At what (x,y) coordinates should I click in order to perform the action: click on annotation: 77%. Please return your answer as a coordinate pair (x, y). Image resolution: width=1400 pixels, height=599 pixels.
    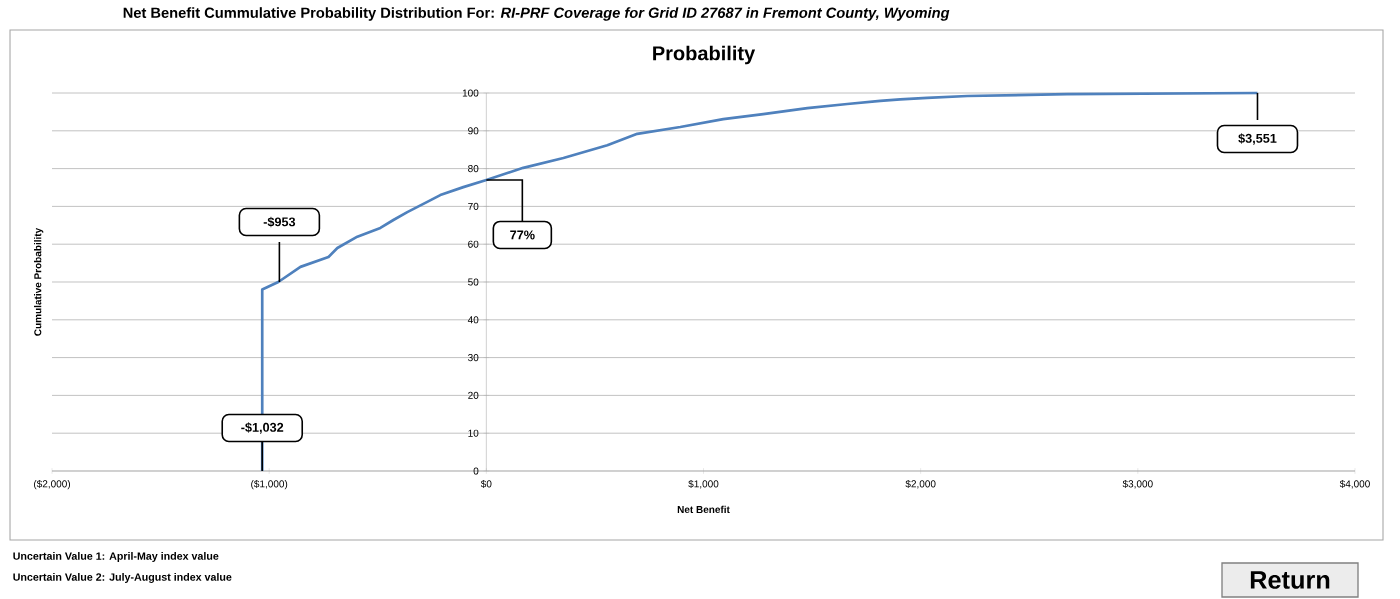
    Looking at the image, I should click on (522, 235).